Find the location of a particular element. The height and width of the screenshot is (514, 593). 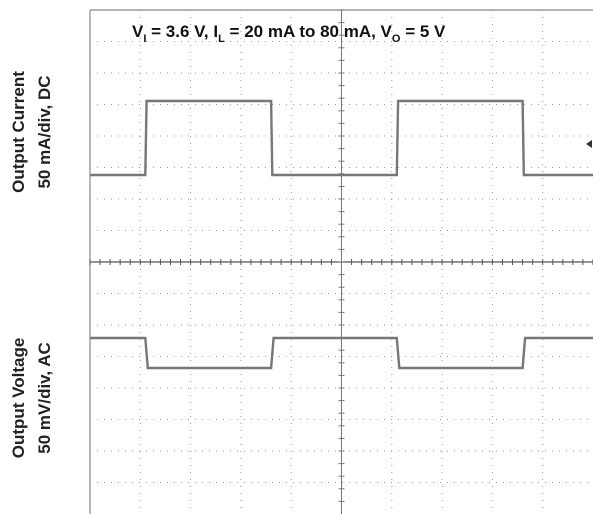

voltage-trace is located at coordinates (341, 353).